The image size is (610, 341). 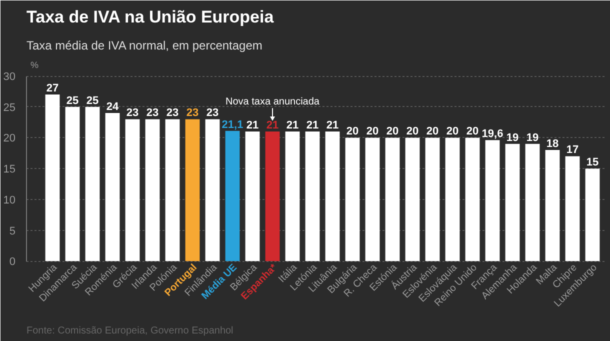 I want to click on data-label: 19,6, so click(x=493, y=134).